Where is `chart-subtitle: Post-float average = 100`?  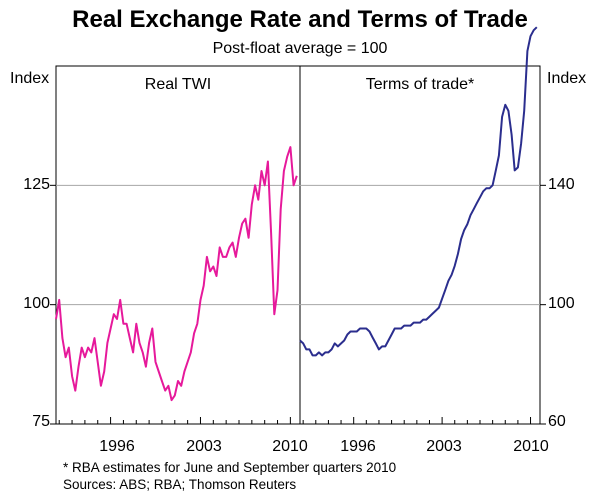 chart-subtitle: Post-float average = 100 is located at coordinates (300, 48).